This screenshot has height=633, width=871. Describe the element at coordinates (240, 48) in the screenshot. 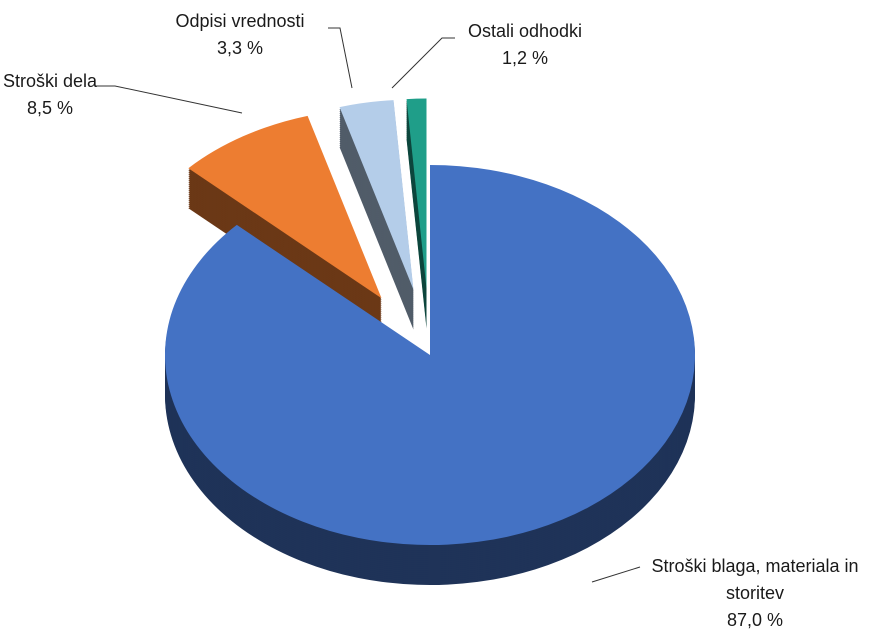

I see `value-label: 3,3 %` at that location.